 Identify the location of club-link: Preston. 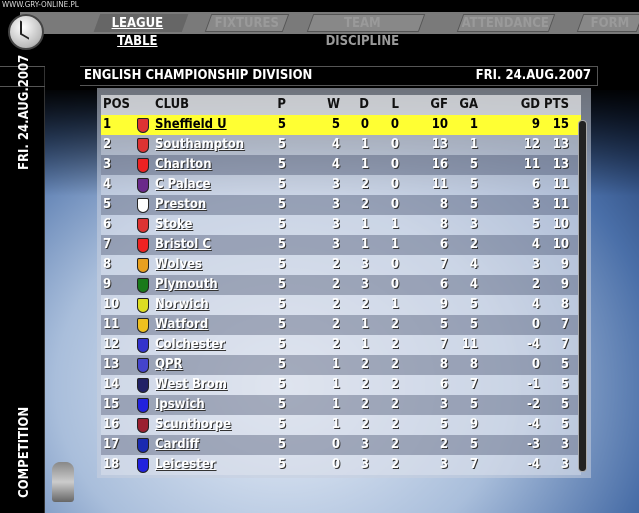
(181, 204).